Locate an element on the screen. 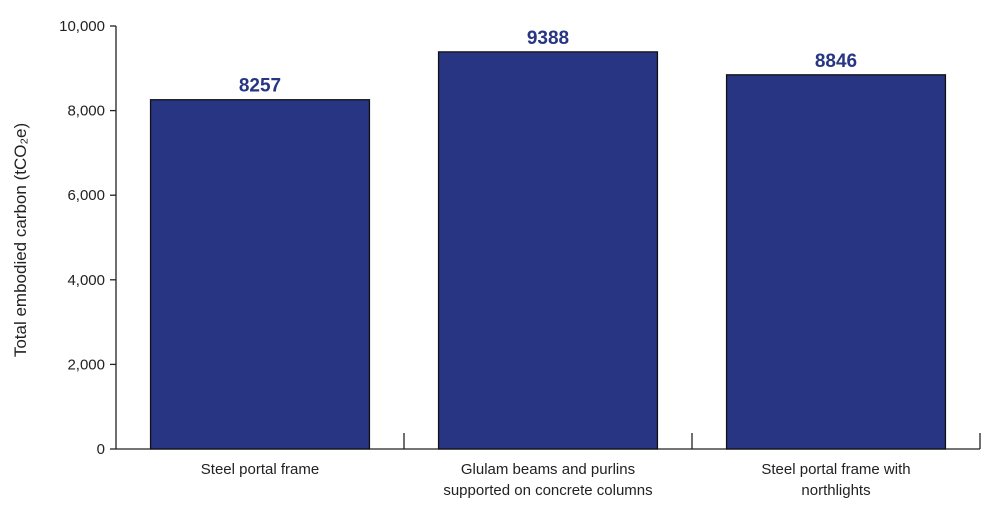  data-label: 8257 is located at coordinates (260, 86).